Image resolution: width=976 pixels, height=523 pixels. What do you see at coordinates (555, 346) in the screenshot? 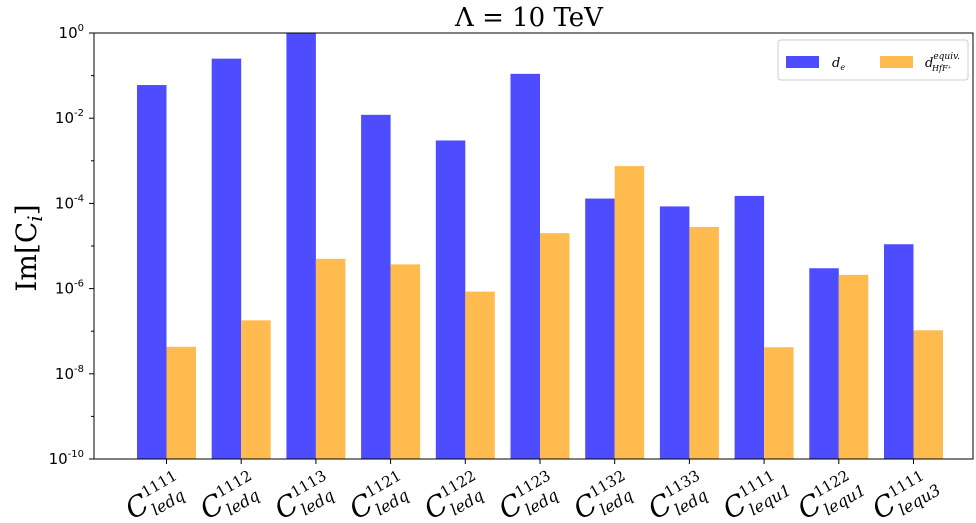
I see `bar-d-hff-equiv-1123-ledq` at bounding box center [555, 346].